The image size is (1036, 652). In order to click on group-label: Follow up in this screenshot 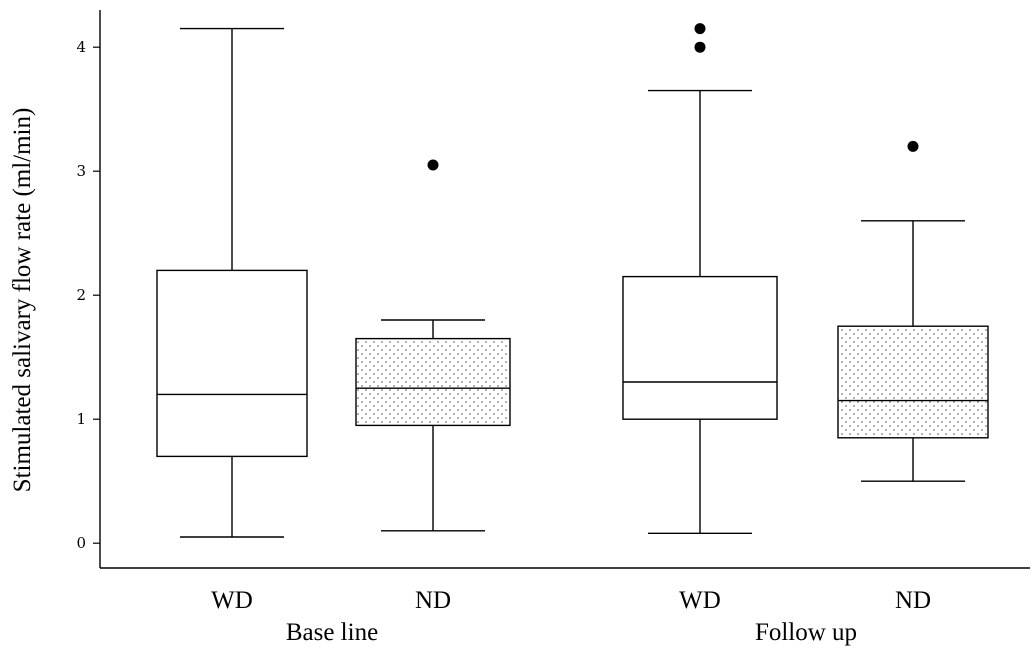, I will do `click(806, 632)`.